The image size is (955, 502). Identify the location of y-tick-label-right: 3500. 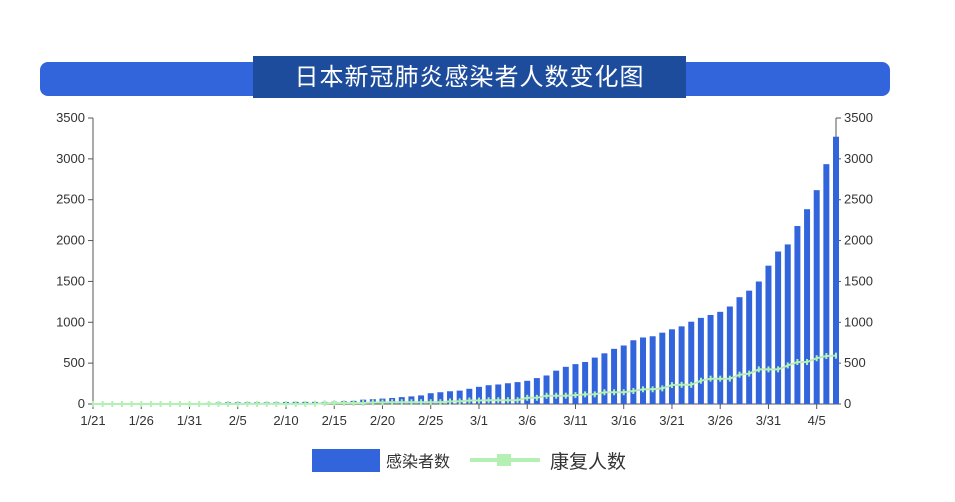
(858, 117).